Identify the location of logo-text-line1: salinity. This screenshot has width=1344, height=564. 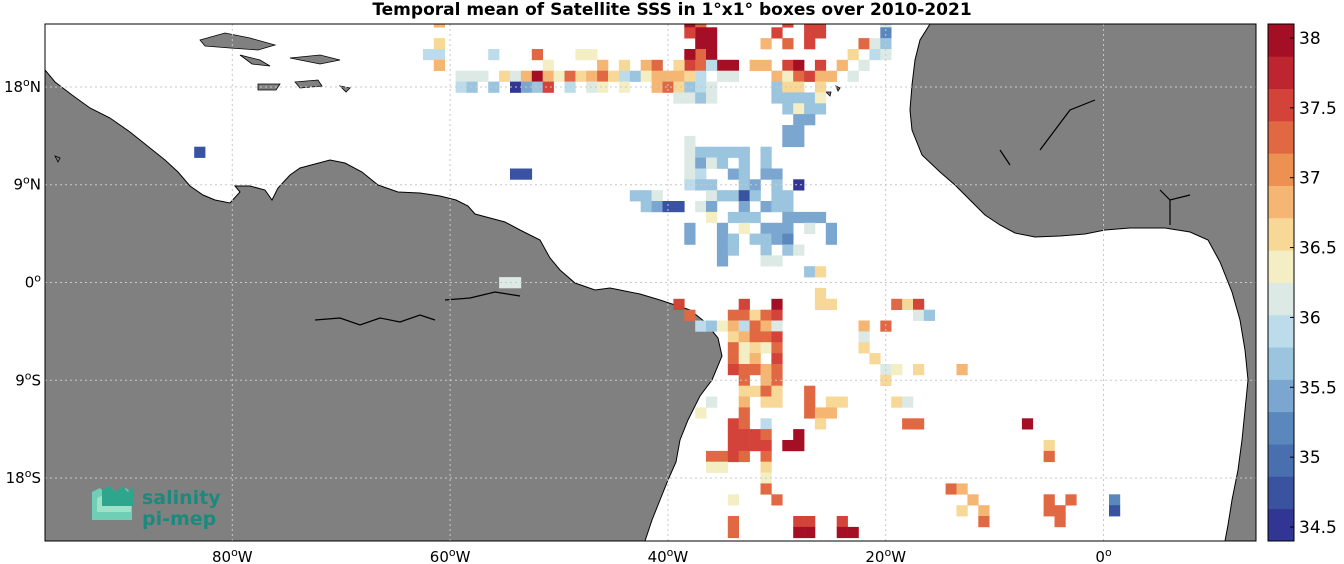
(181, 498).